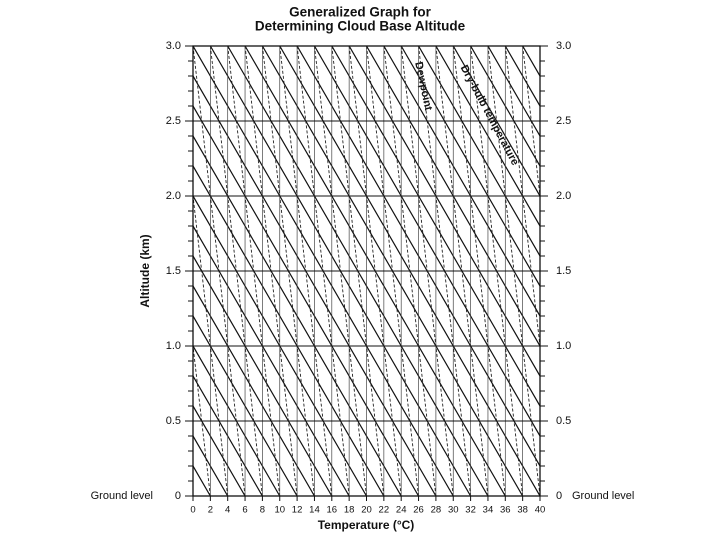 Image resolution: width=720 pixels, height=540 pixels. What do you see at coordinates (360, 12) in the screenshot?
I see `chart-title: Generalized Graph for` at bounding box center [360, 12].